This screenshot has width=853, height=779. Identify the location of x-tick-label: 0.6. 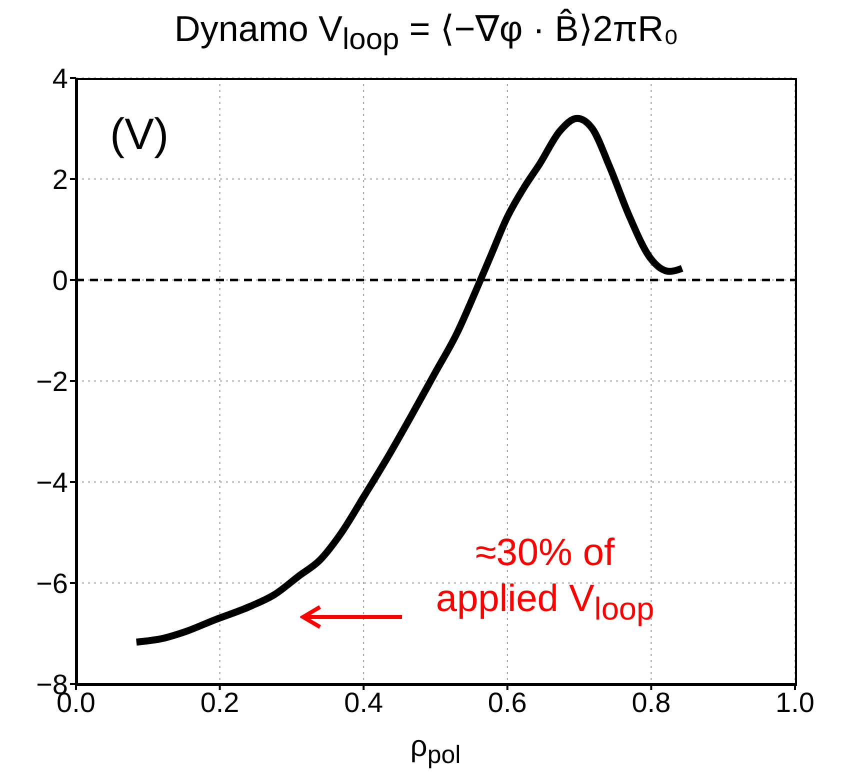
(507, 702).